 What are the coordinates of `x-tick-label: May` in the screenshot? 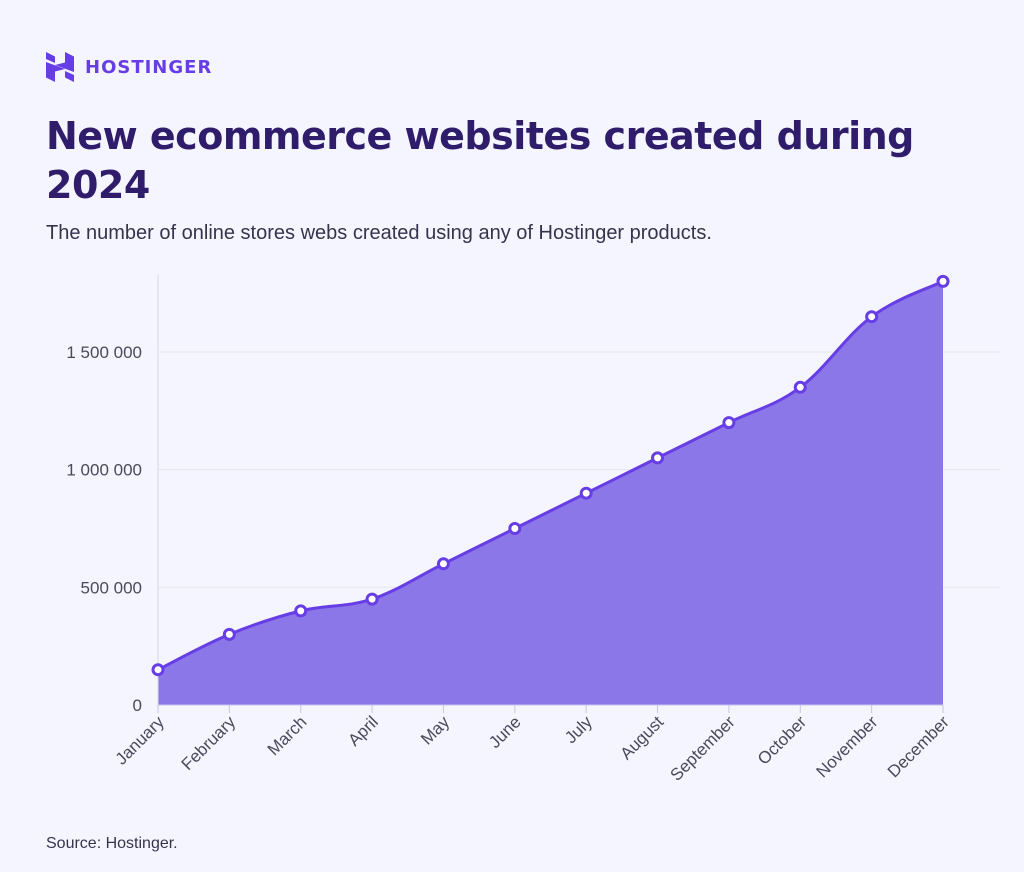 It's located at (435, 730).